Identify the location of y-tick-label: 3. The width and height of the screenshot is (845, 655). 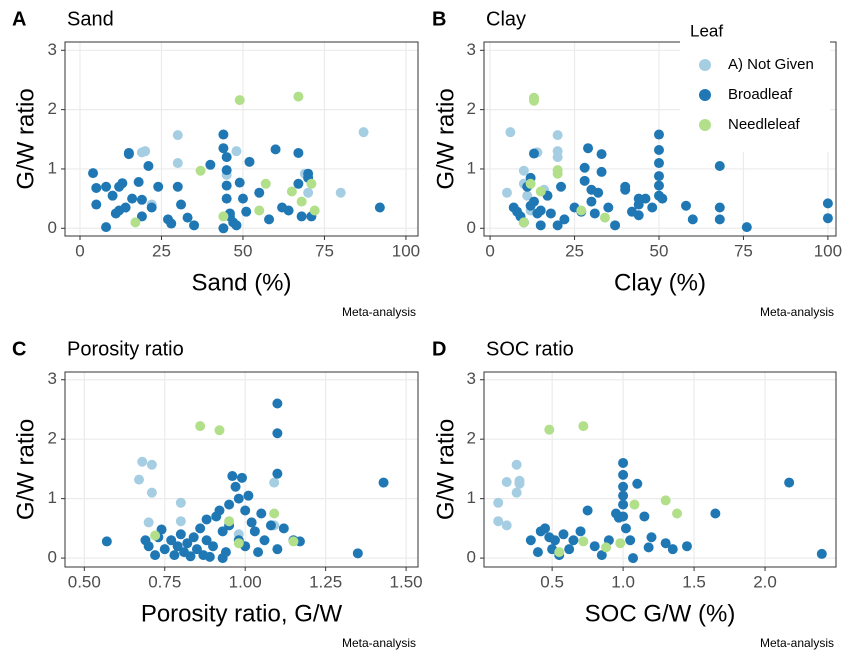
(52, 378).